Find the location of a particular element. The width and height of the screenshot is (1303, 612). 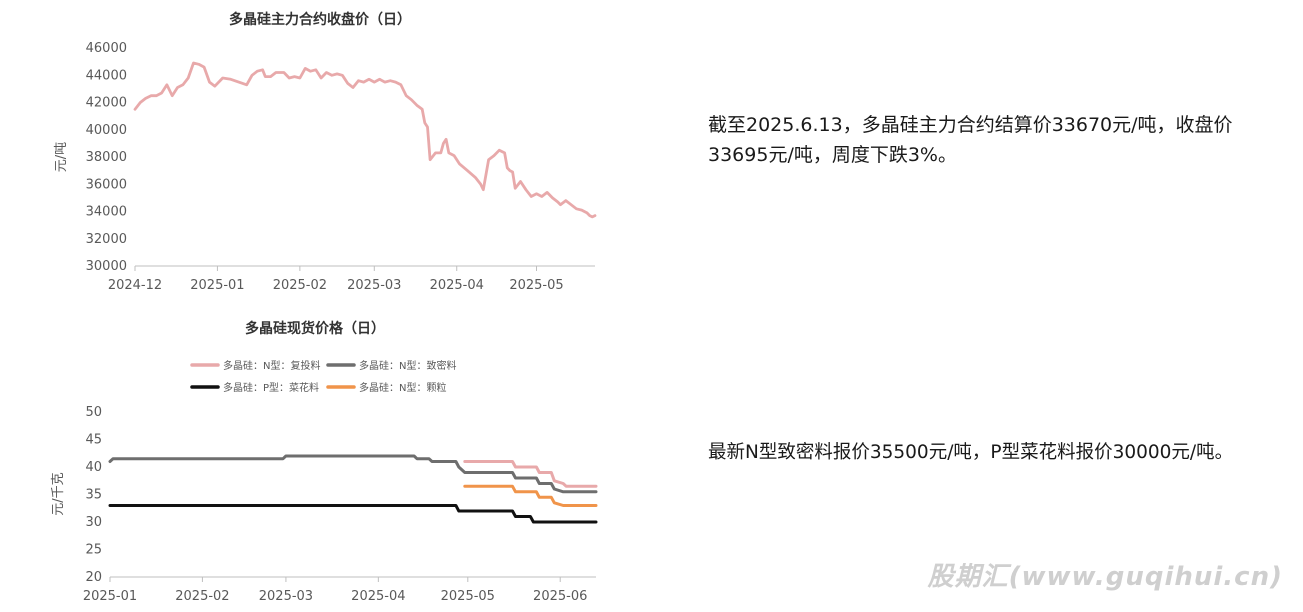

y-tick-label: 42000 is located at coordinates (106, 103).